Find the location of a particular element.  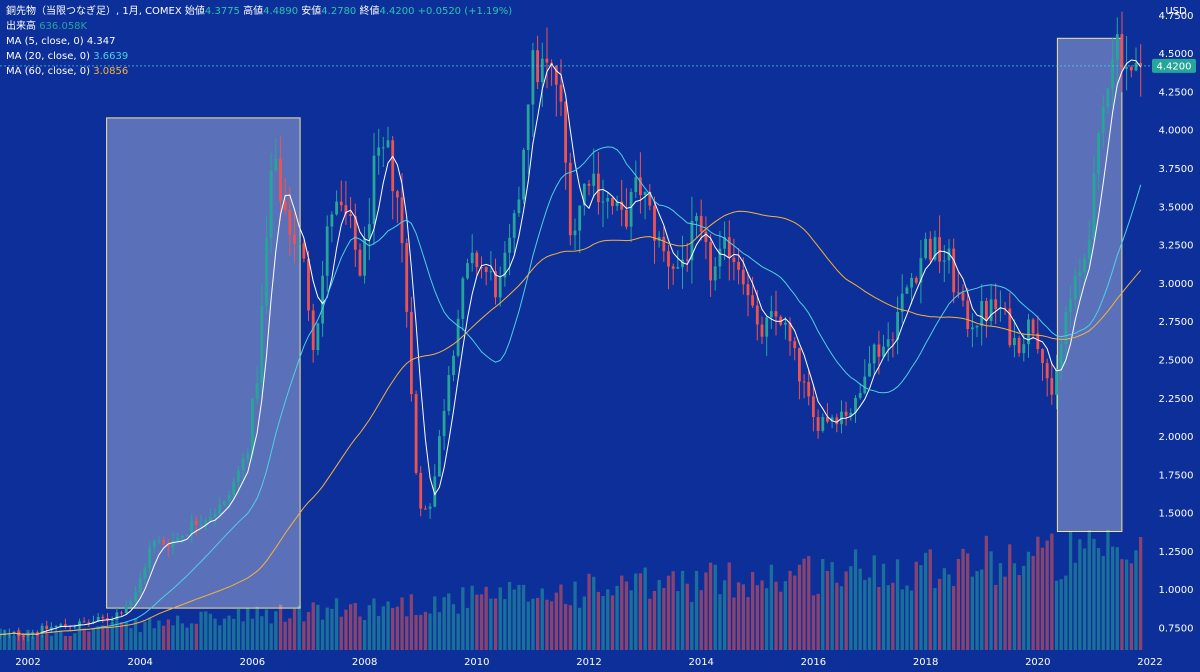

y-tick-label: 4.0000 is located at coordinates (1176, 131).